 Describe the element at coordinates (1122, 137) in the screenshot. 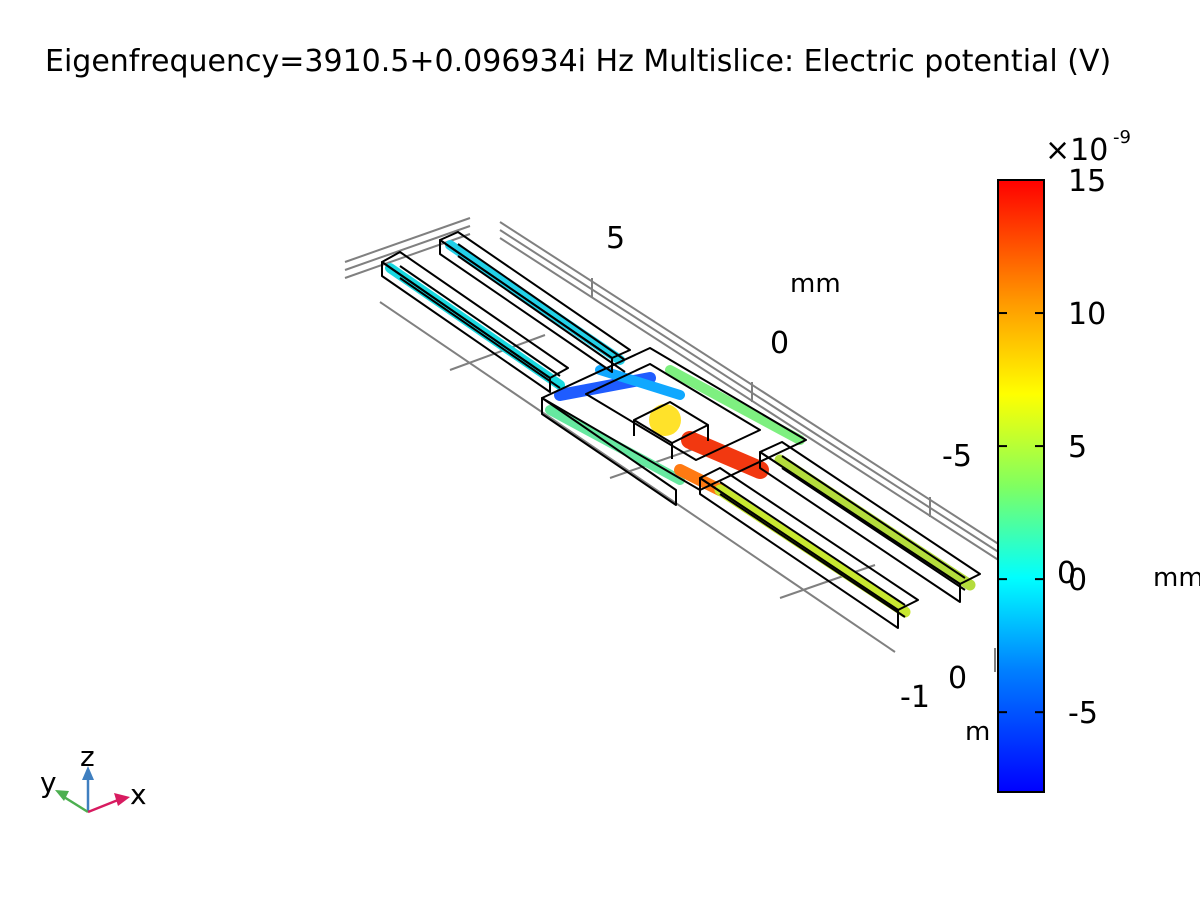

I see `colorbar-exponent: -9` at that location.